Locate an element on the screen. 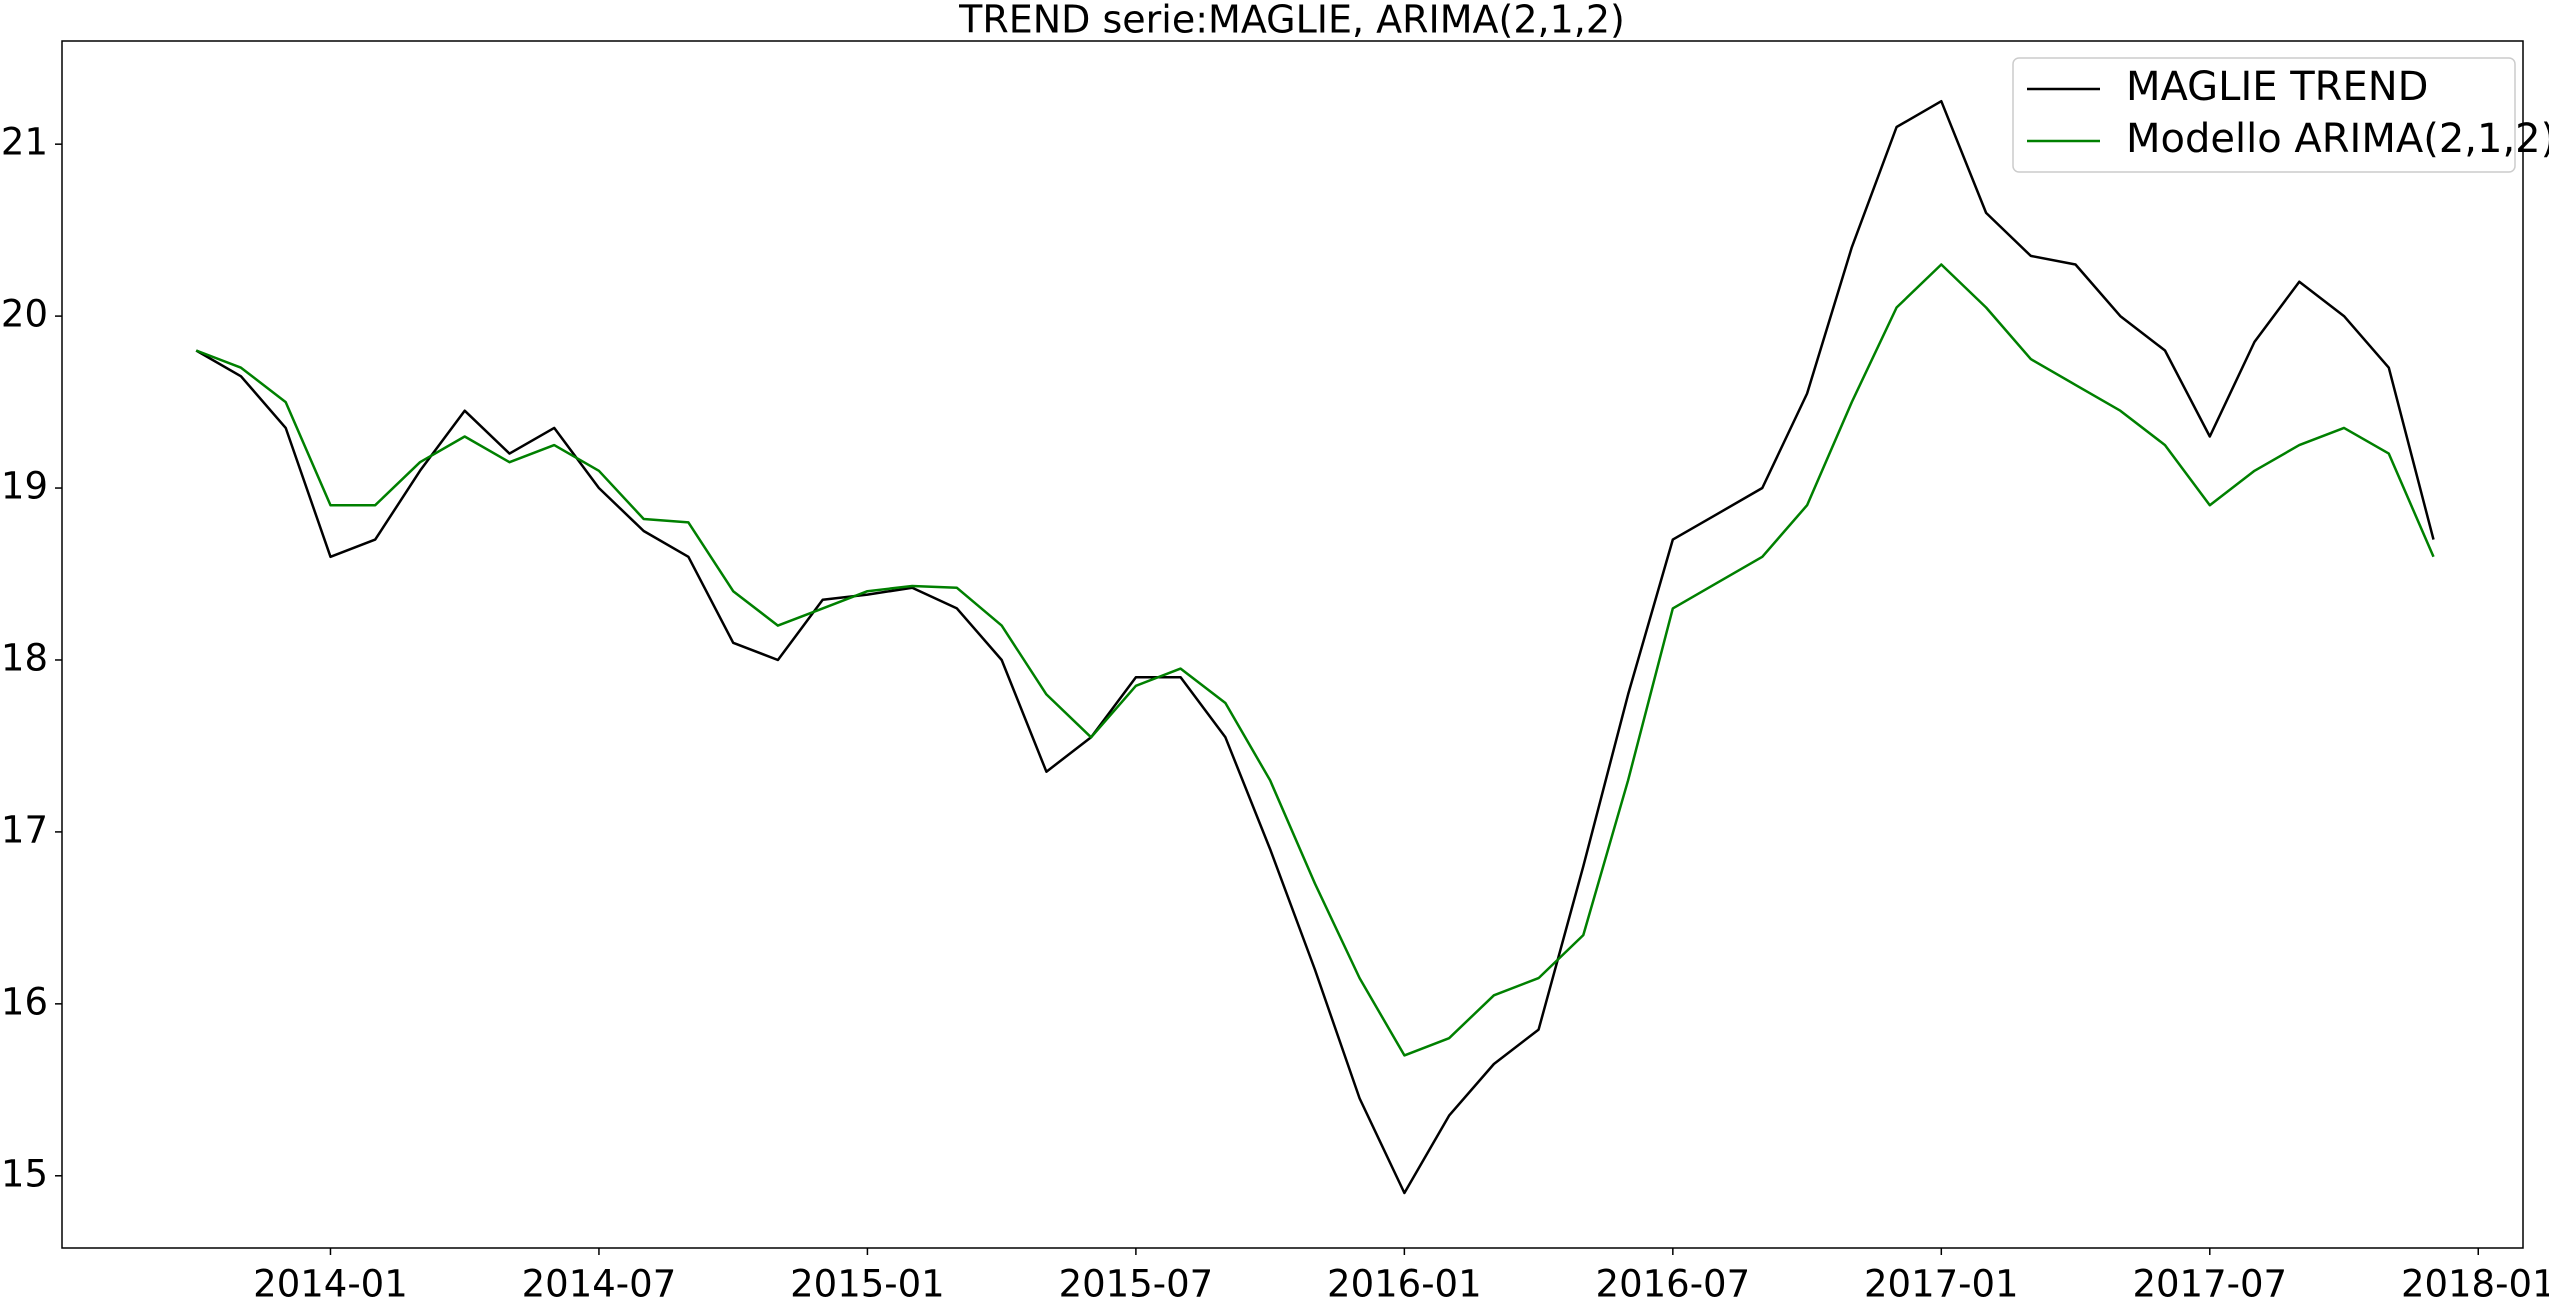 The width and height of the screenshot is (2549, 1299). x-tick-label: 2018-01 is located at coordinates (2475, 1281).